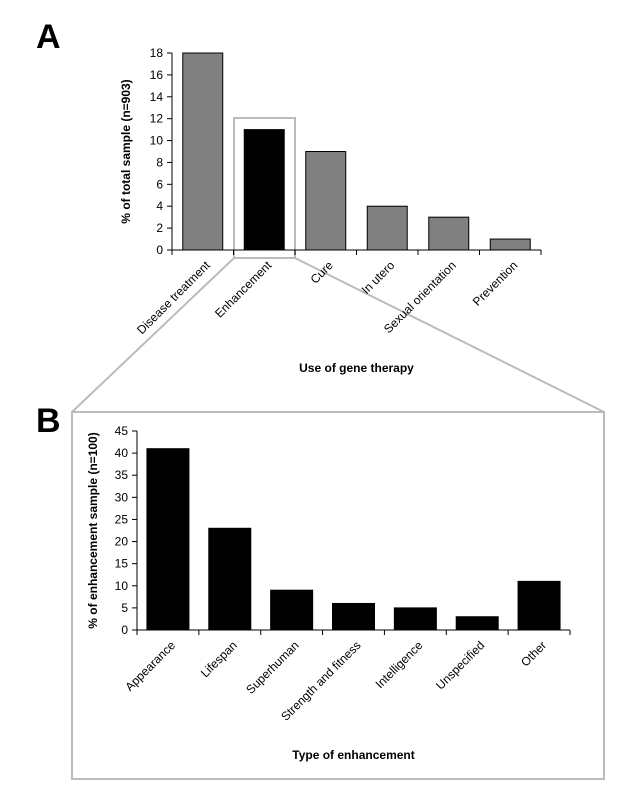 This screenshot has width=619, height=799. What do you see at coordinates (159, 162) in the screenshot?
I see `y-tick-label: 8` at bounding box center [159, 162].